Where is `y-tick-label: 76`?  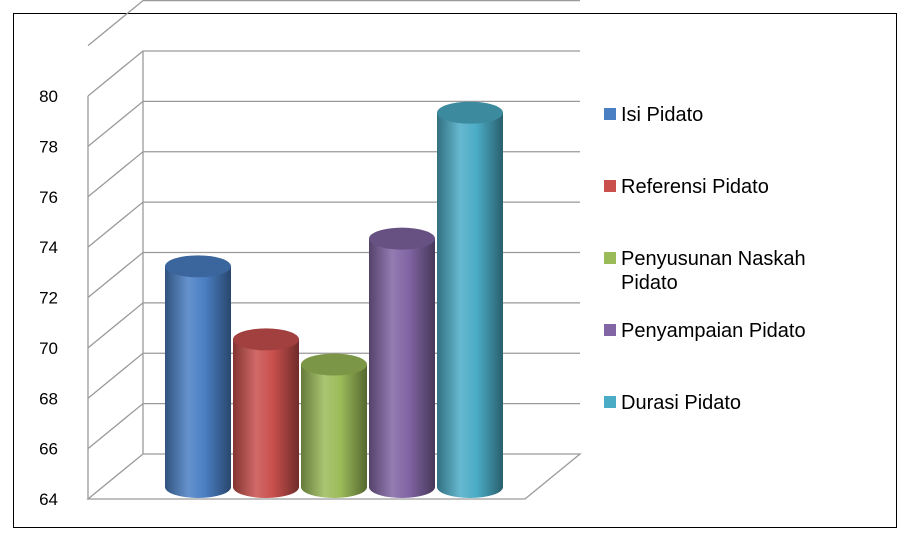 y-tick-label: 76 is located at coordinates (48, 197).